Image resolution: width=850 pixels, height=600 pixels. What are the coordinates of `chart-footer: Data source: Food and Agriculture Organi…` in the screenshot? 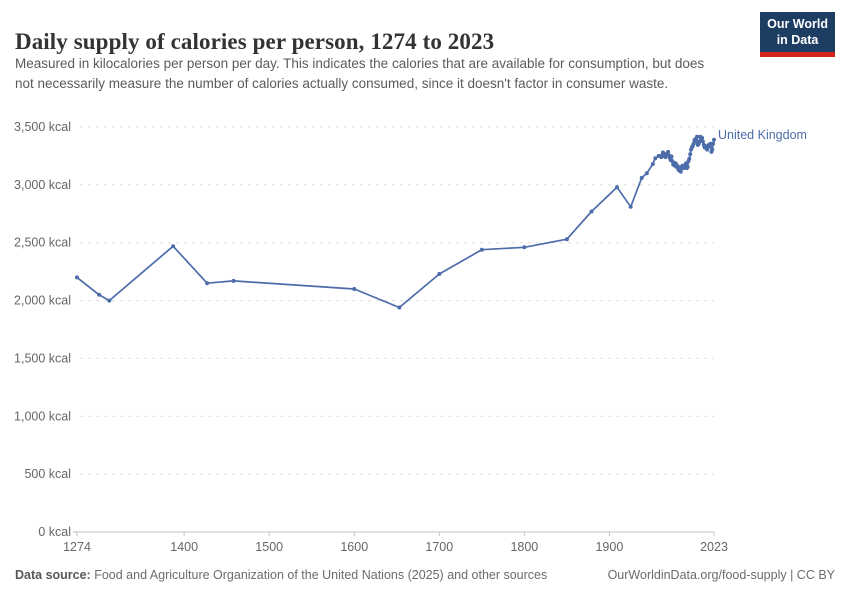 It's located at (425, 575).